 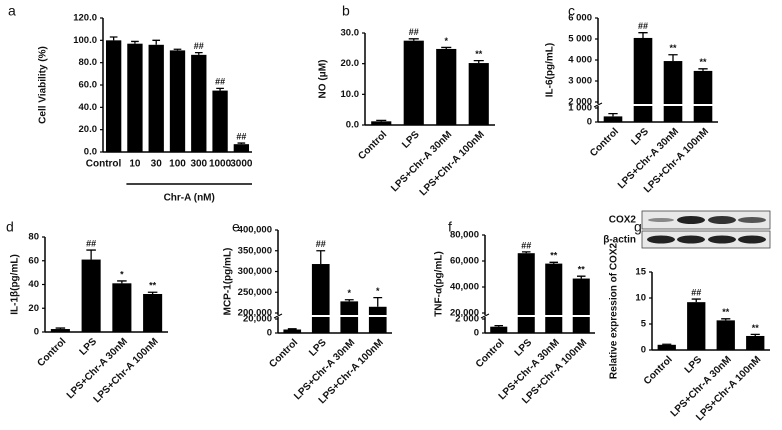 What do you see at coordinates (580, 18) in the screenshot?
I see `y-tick-label: 6 000` at bounding box center [580, 18].